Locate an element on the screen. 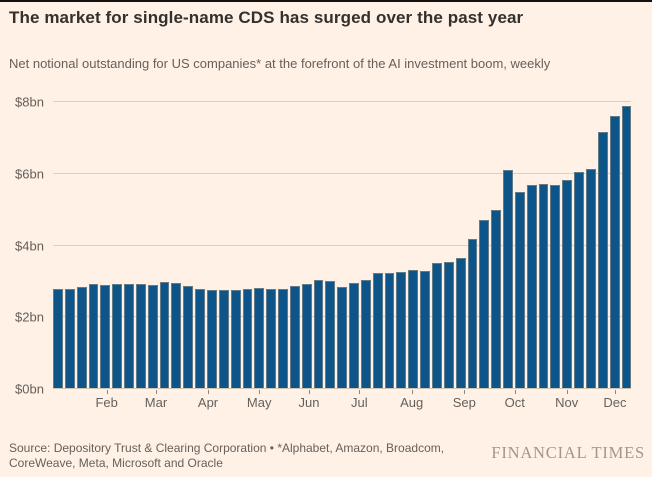 The height and width of the screenshot is (477, 652). x-tick-feb is located at coordinates (107, 392).